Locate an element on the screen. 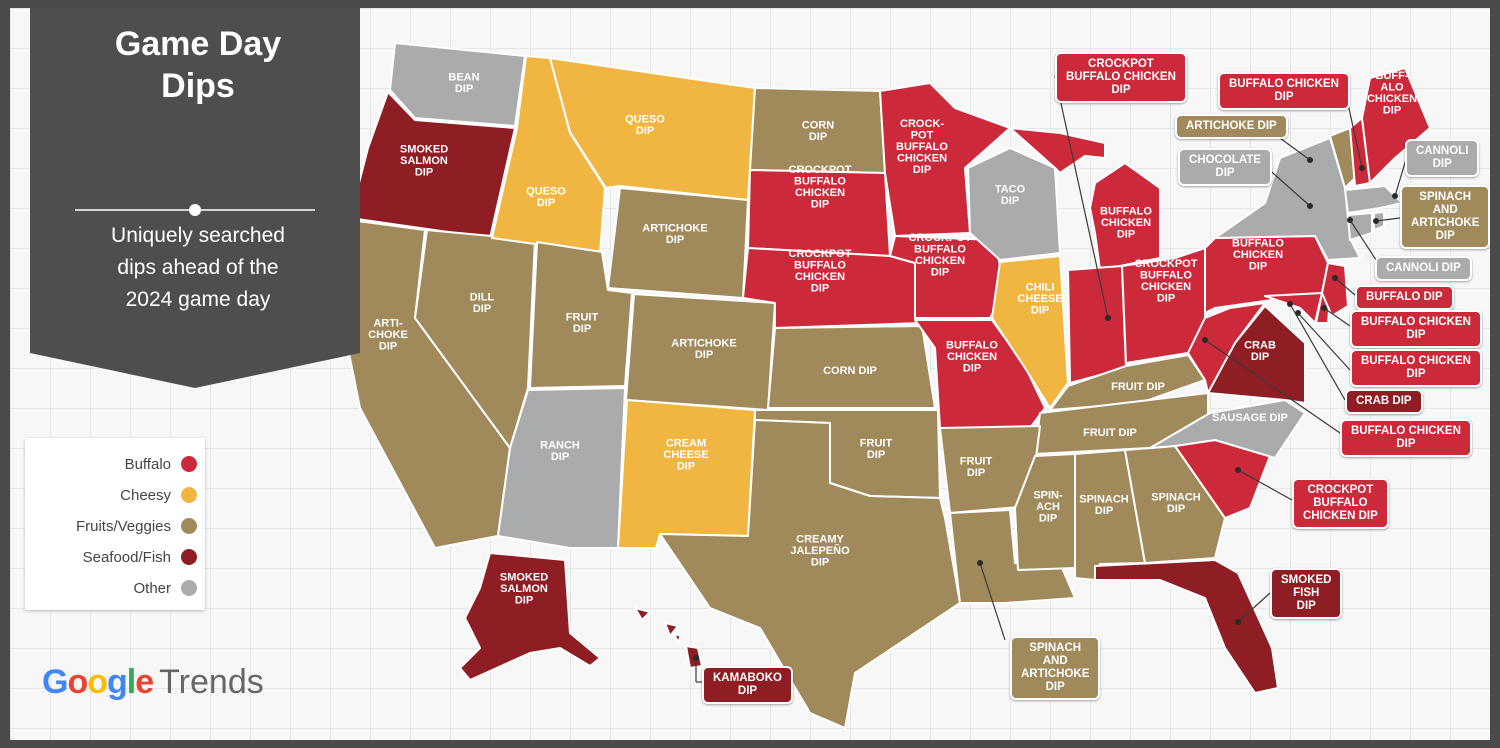 The image size is (1500, 748). callout-massachusetts: CANNOLI DIP is located at coordinates (1442, 158).